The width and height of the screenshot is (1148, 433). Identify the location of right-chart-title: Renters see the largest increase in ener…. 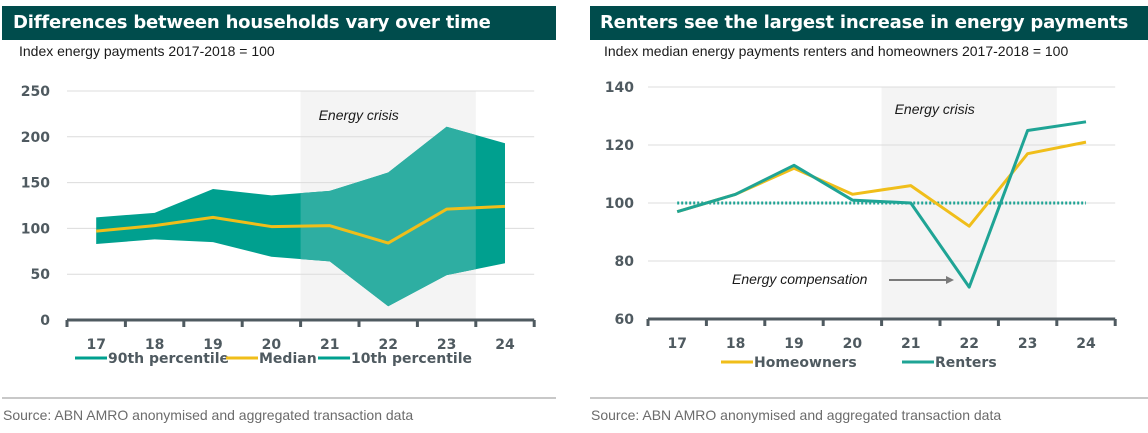
(869, 23).